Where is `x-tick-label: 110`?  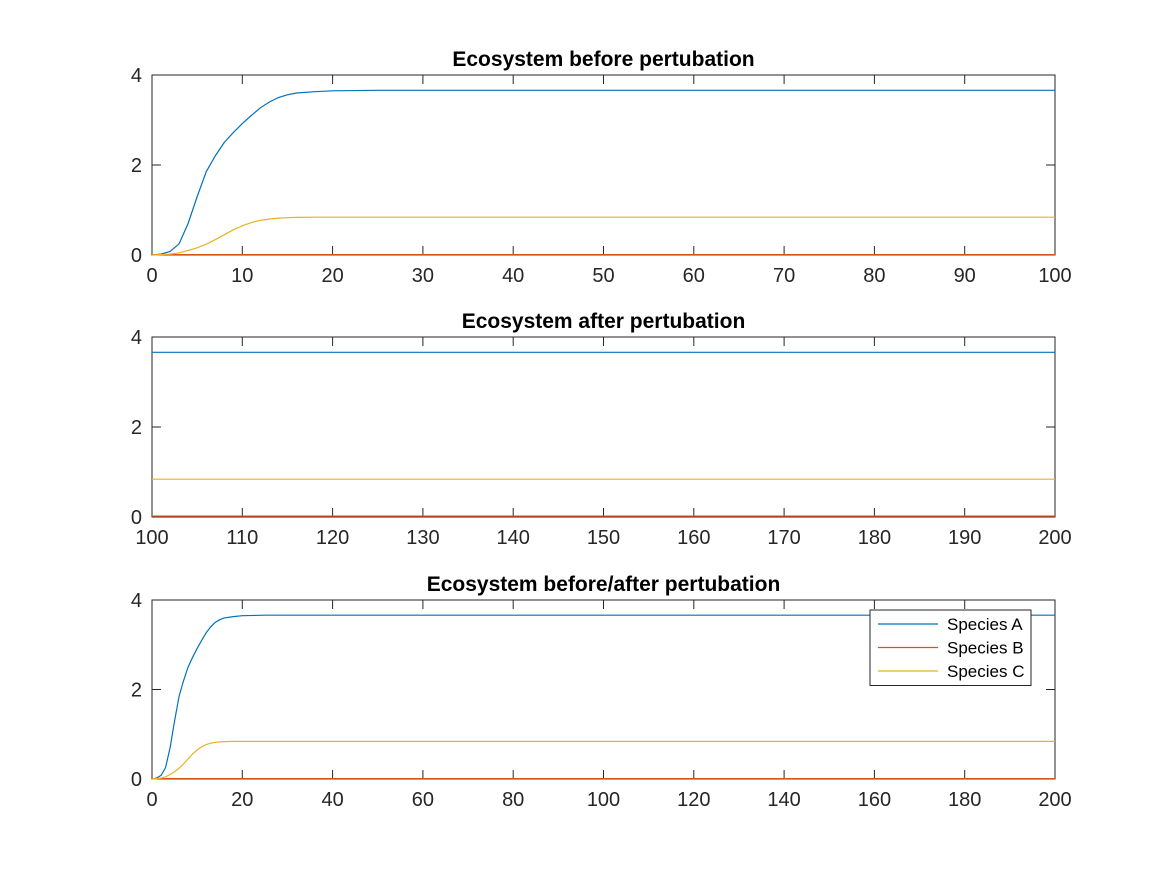
x-tick-label: 110 is located at coordinates (242, 538).